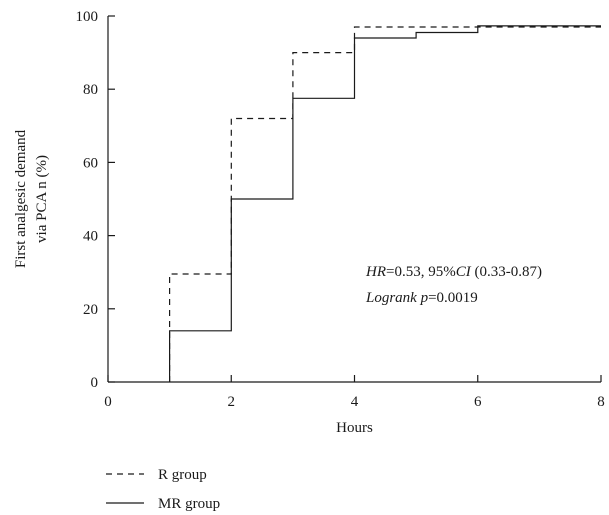 The height and width of the screenshot is (515, 609). Describe the element at coordinates (90, 237) in the screenshot. I see `y-tick-label-40: 40` at that location.